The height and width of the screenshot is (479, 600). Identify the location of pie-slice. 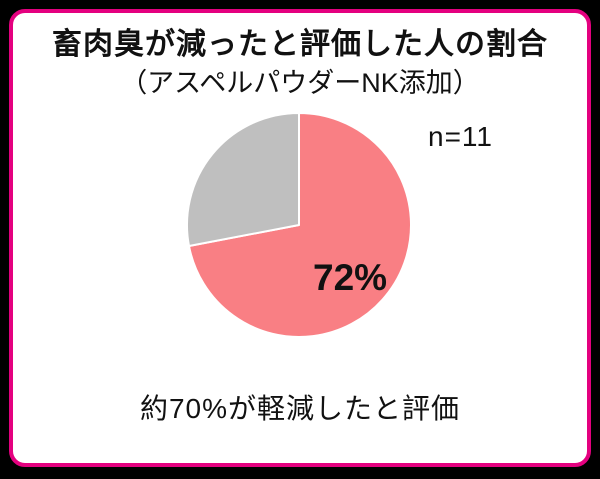
(243, 180).